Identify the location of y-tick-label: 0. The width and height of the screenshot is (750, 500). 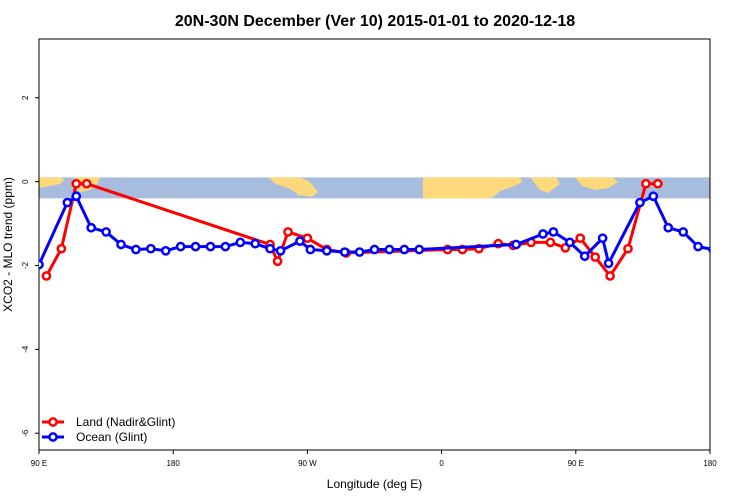
(25, 181).